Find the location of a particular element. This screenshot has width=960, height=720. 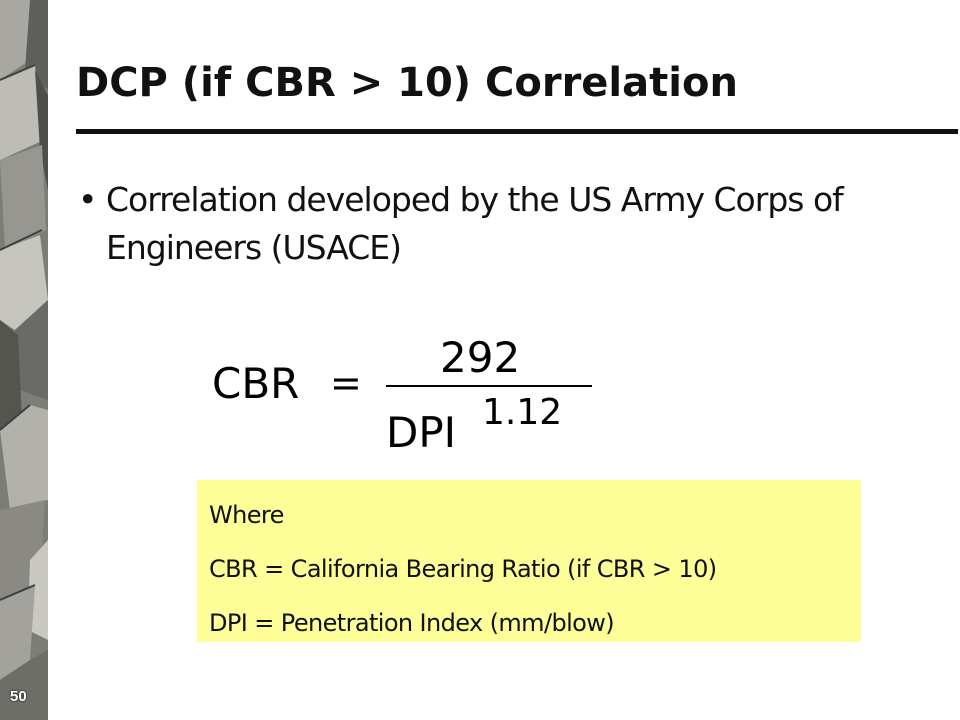

formula-equals-sign: = is located at coordinates (346, 383).